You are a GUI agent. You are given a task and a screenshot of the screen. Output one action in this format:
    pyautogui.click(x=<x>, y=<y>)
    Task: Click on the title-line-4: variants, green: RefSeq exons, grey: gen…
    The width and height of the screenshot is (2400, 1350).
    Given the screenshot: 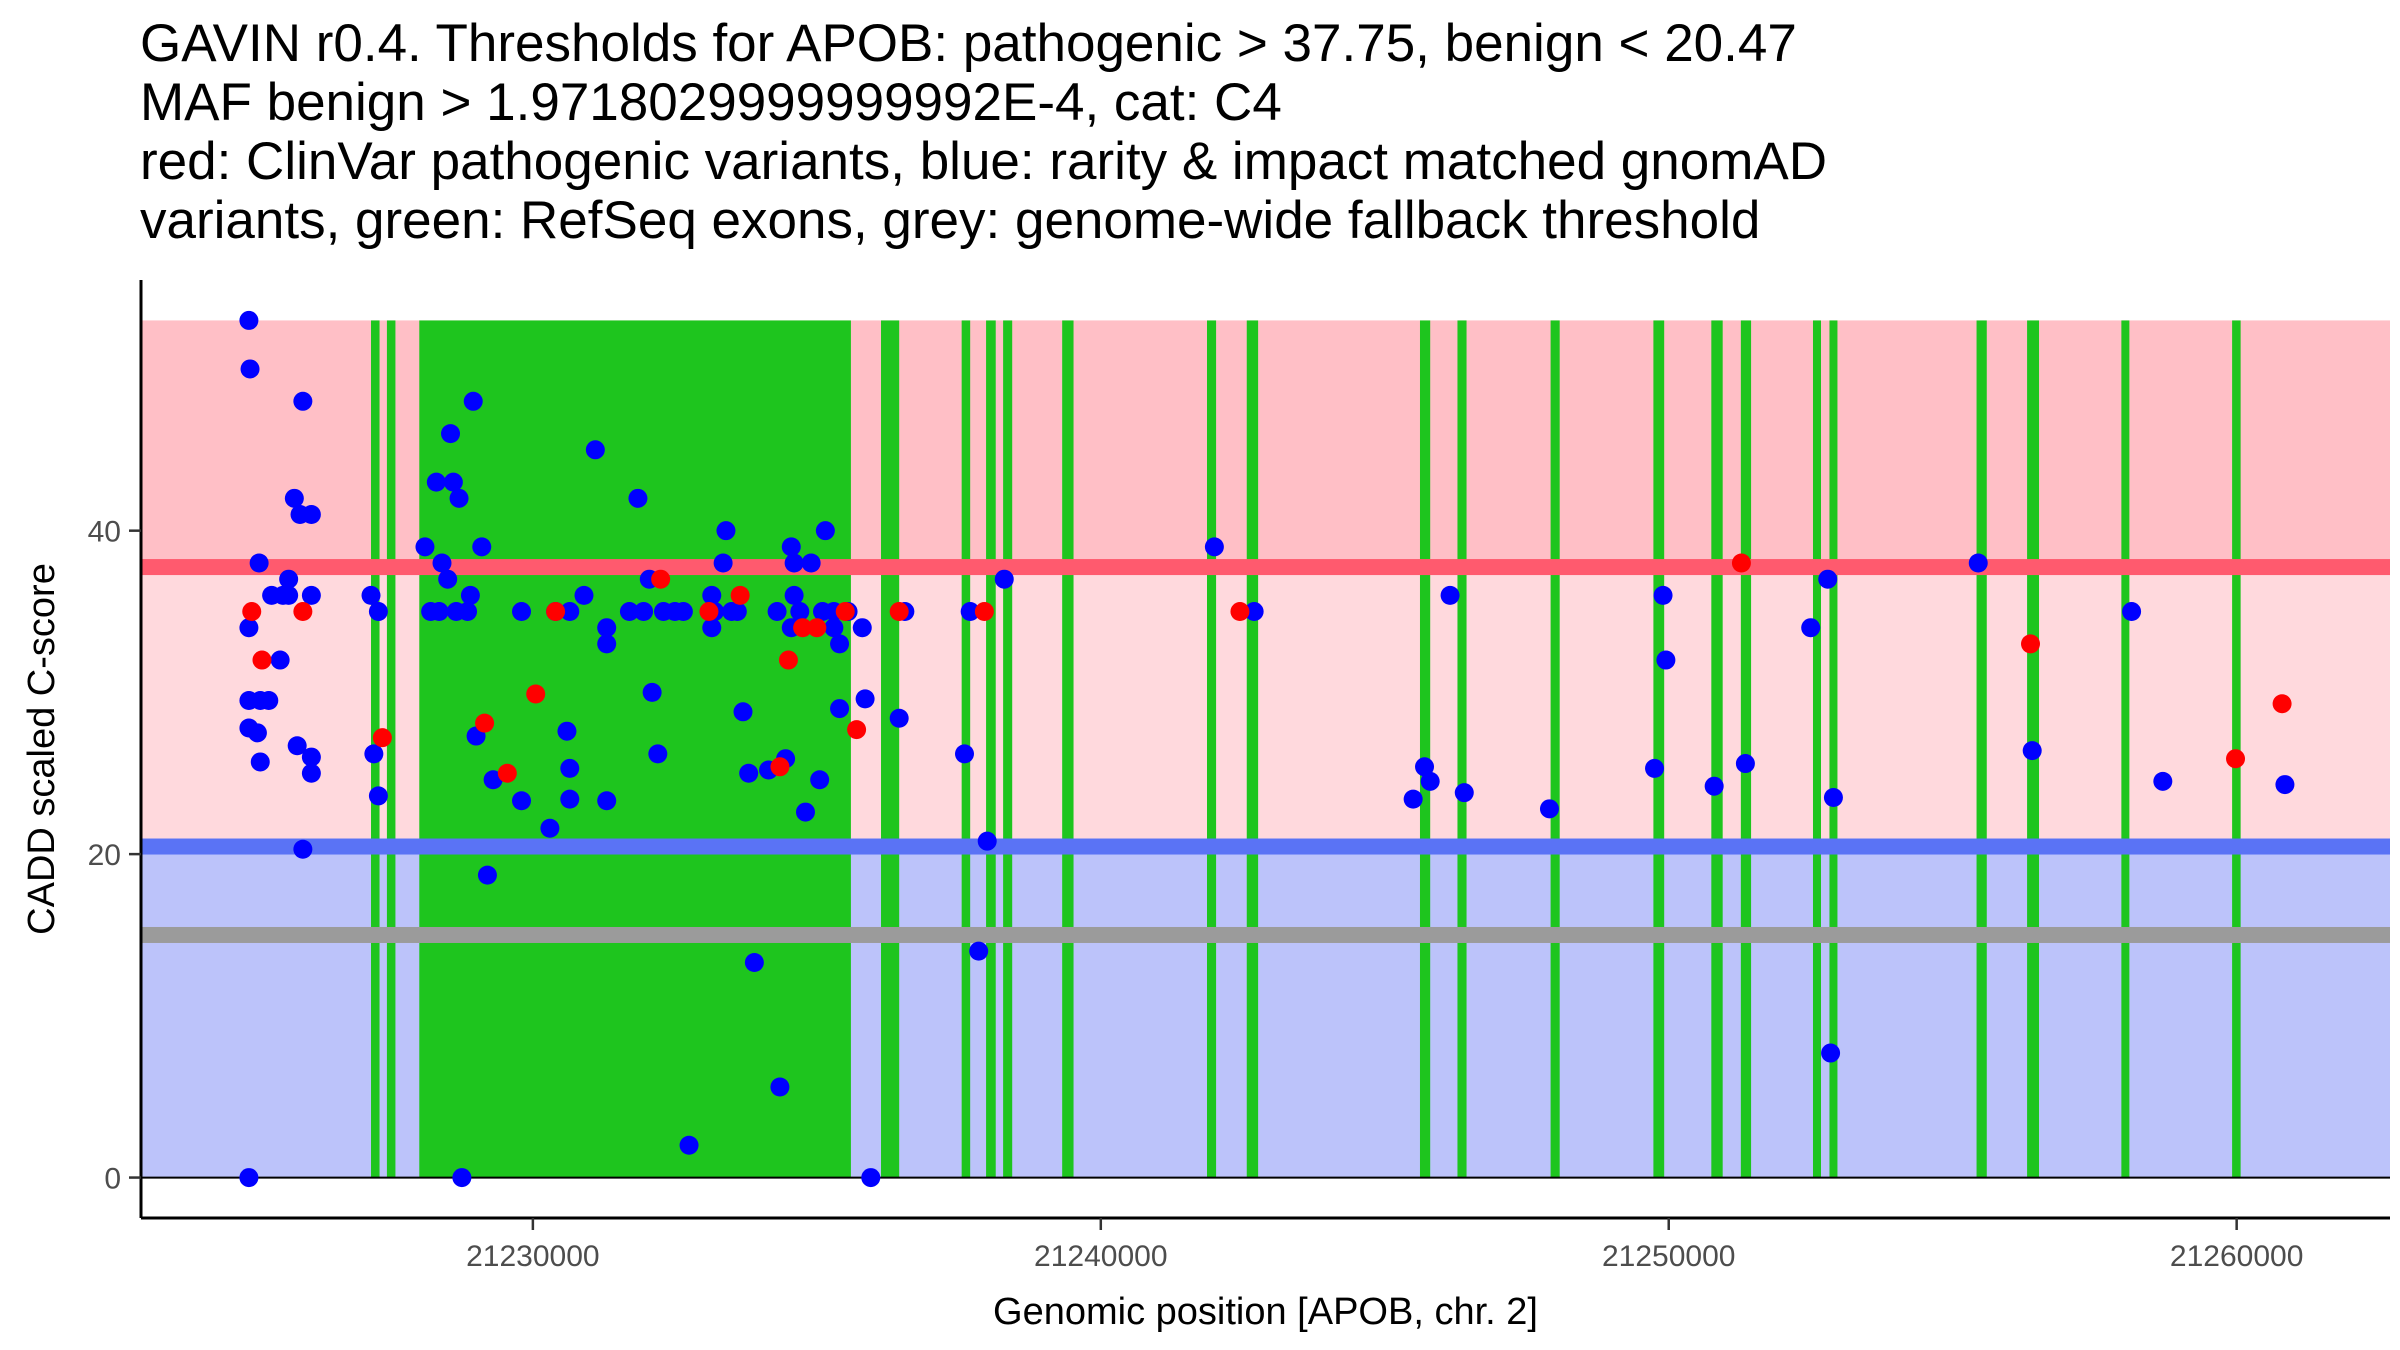 What is the action you would take?
    pyautogui.click(x=950, y=220)
    